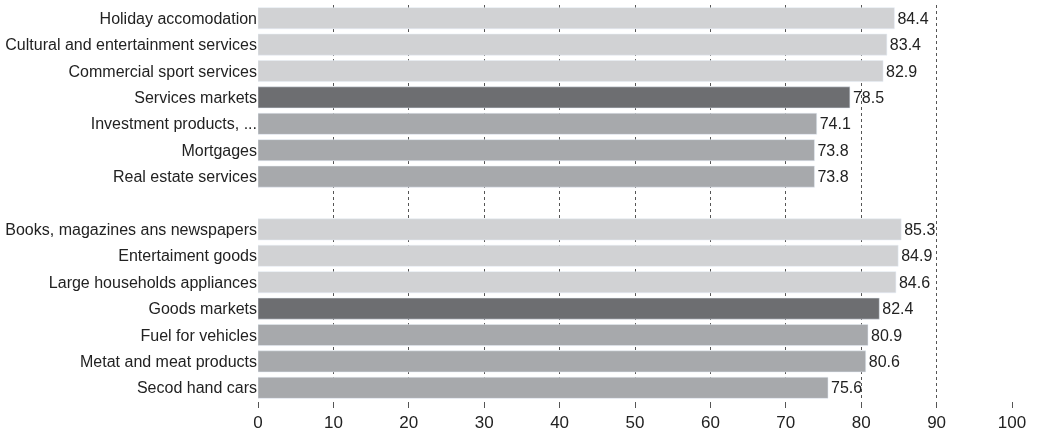 The width and height of the screenshot is (1037, 437). Describe the element at coordinates (484, 423) in the screenshot. I see `x-tick-label: 30` at that location.